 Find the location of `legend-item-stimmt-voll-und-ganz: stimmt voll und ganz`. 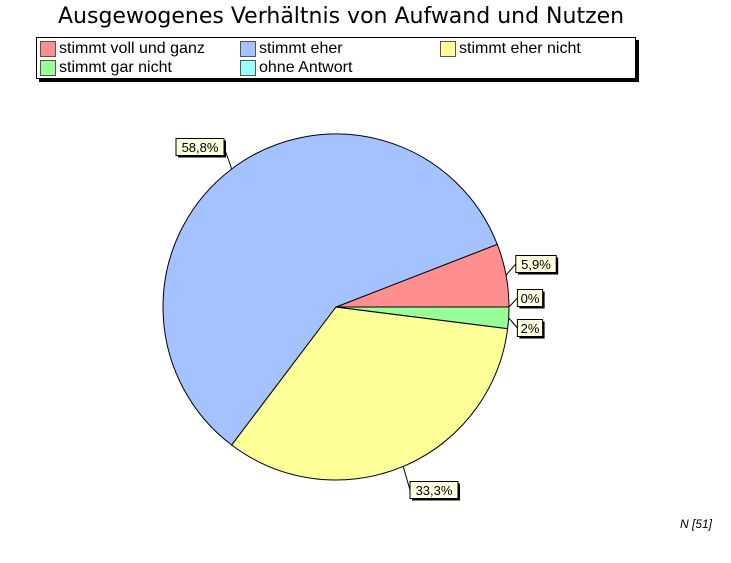

legend-item-stimmt-voll-und-ganz: stimmt voll und ganz is located at coordinates (122, 49).